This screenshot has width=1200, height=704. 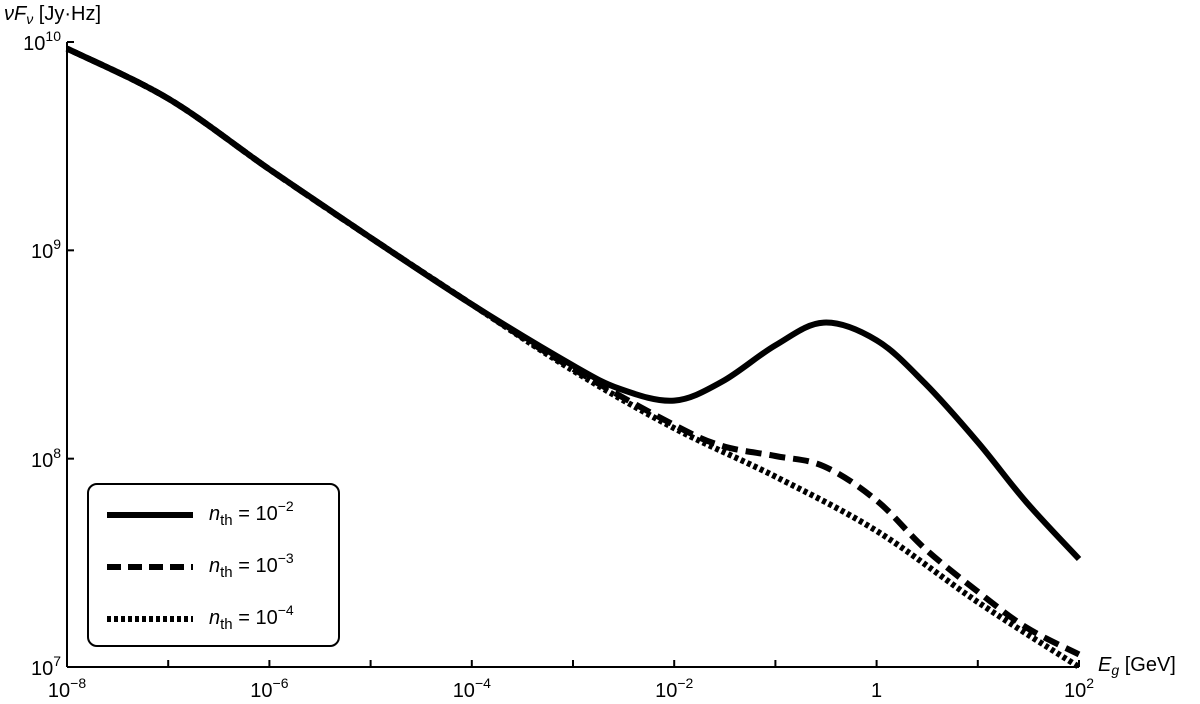 I want to click on legend-swatch-solid, so click(x=150, y=515).